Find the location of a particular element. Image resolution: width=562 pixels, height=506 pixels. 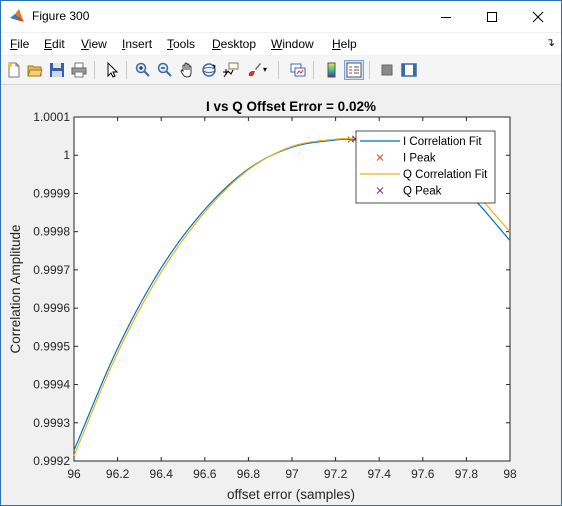

y-tick-label: 0.9999 is located at coordinates (51, 193).